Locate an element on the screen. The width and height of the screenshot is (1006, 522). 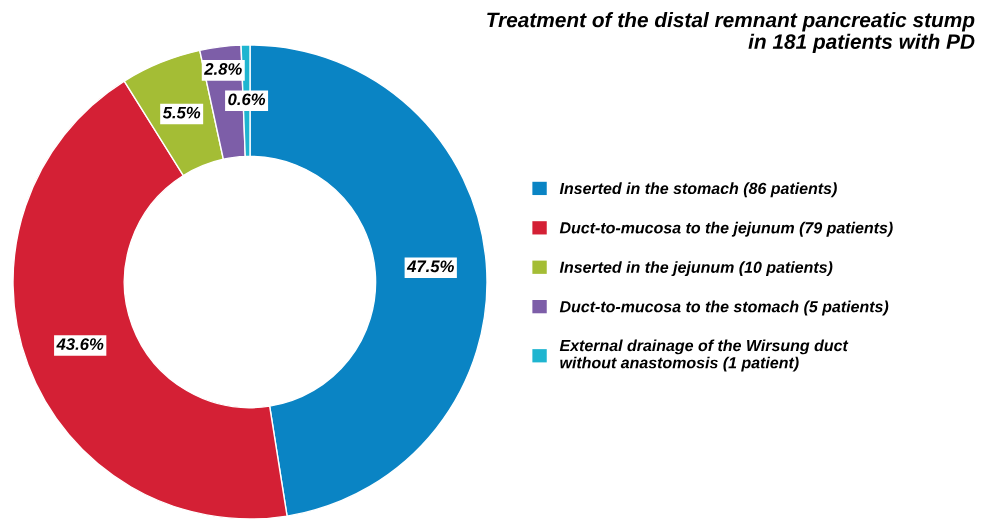
legend-label: Inserted in the stomach (86 patients) is located at coordinates (698, 190).